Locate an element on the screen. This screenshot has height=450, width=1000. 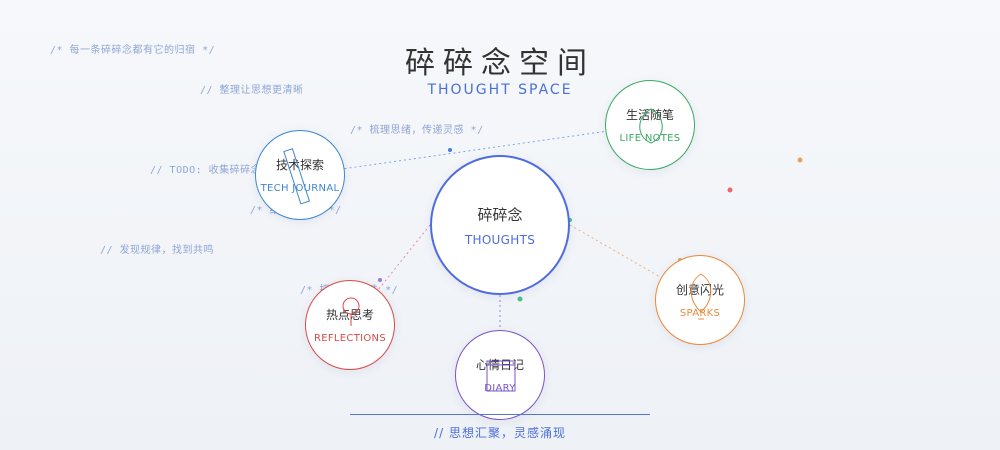
dot-orange-right is located at coordinates (800, 160).